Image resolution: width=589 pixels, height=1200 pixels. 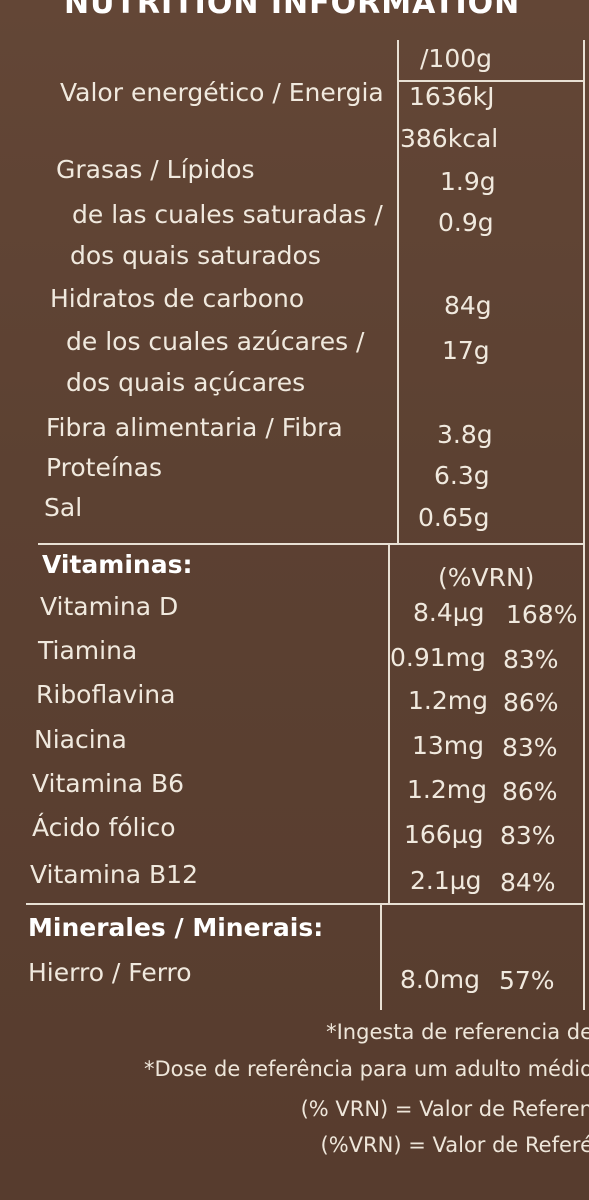 I want to click on nutrient-label: de las cuales saturadas /, so click(x=227, y=214).